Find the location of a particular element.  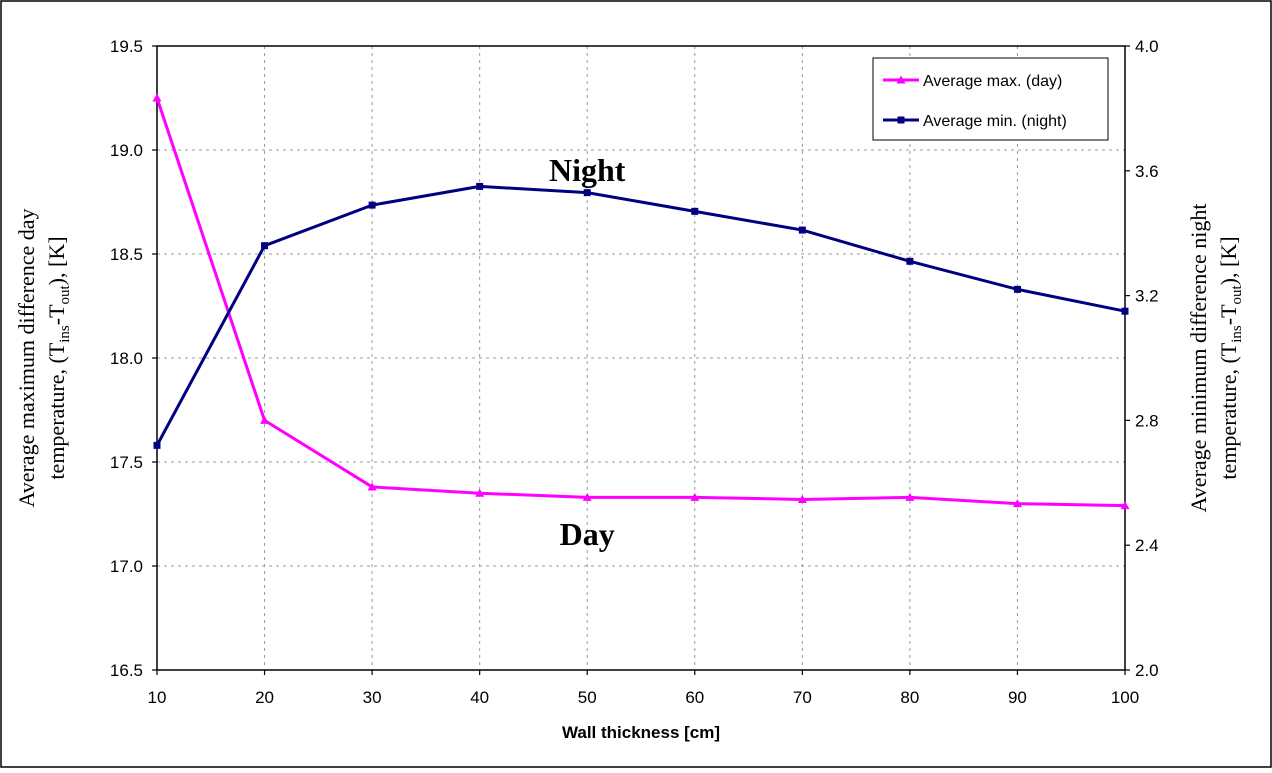

y-left-axis-title-line1: Average maximum difference day is located at coordinates (26, 357).